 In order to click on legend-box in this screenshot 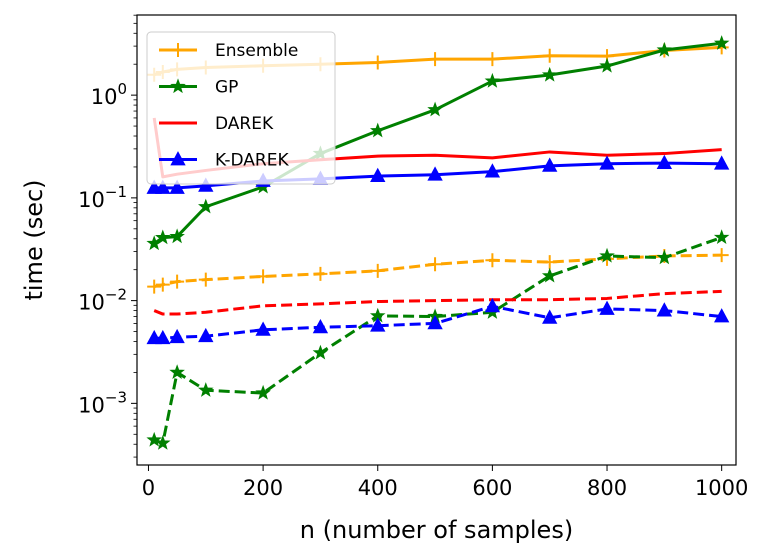, I will do `click(241, 108)`.